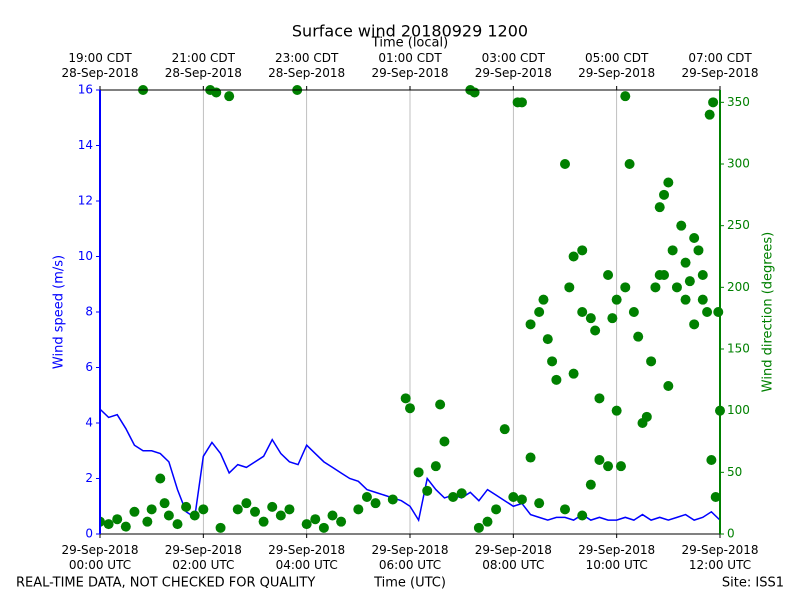 The image size is (800, 600). What do you see at coordinates (89, 423) in the screenshot?
I see `y-tick-label: 4` at bounding box center [89, 423].